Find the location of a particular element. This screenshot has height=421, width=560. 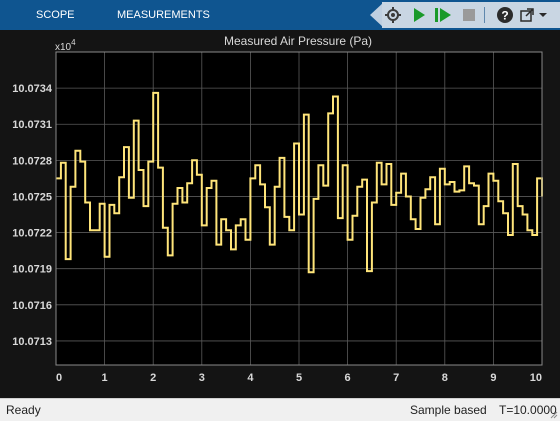

y-tick-label: 10.0734 is located at coordinates (32, 89).